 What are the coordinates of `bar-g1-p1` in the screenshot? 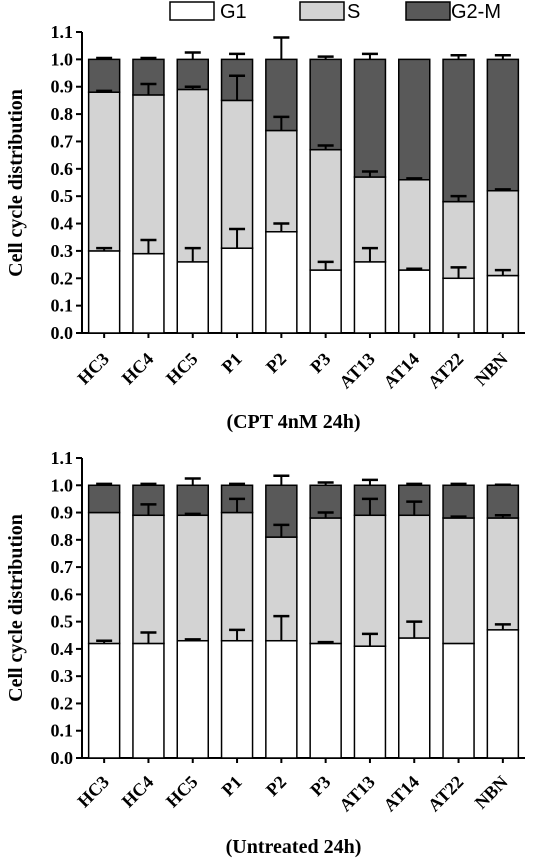 It's located at (237, 290).